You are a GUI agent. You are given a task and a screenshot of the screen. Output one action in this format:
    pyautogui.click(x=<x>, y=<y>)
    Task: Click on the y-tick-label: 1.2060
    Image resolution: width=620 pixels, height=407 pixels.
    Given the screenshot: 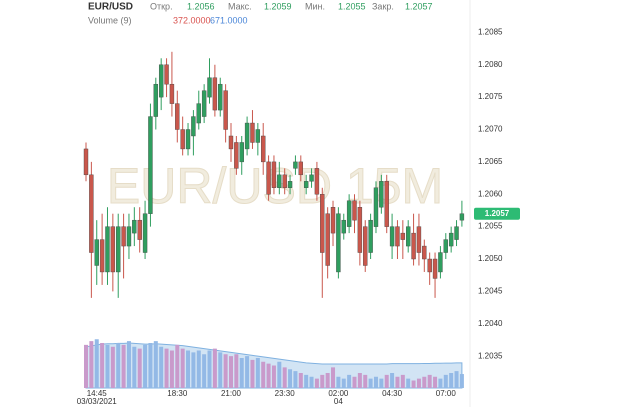 What is the action you would take?
    pyautogui.click(x=490, y=193)
    